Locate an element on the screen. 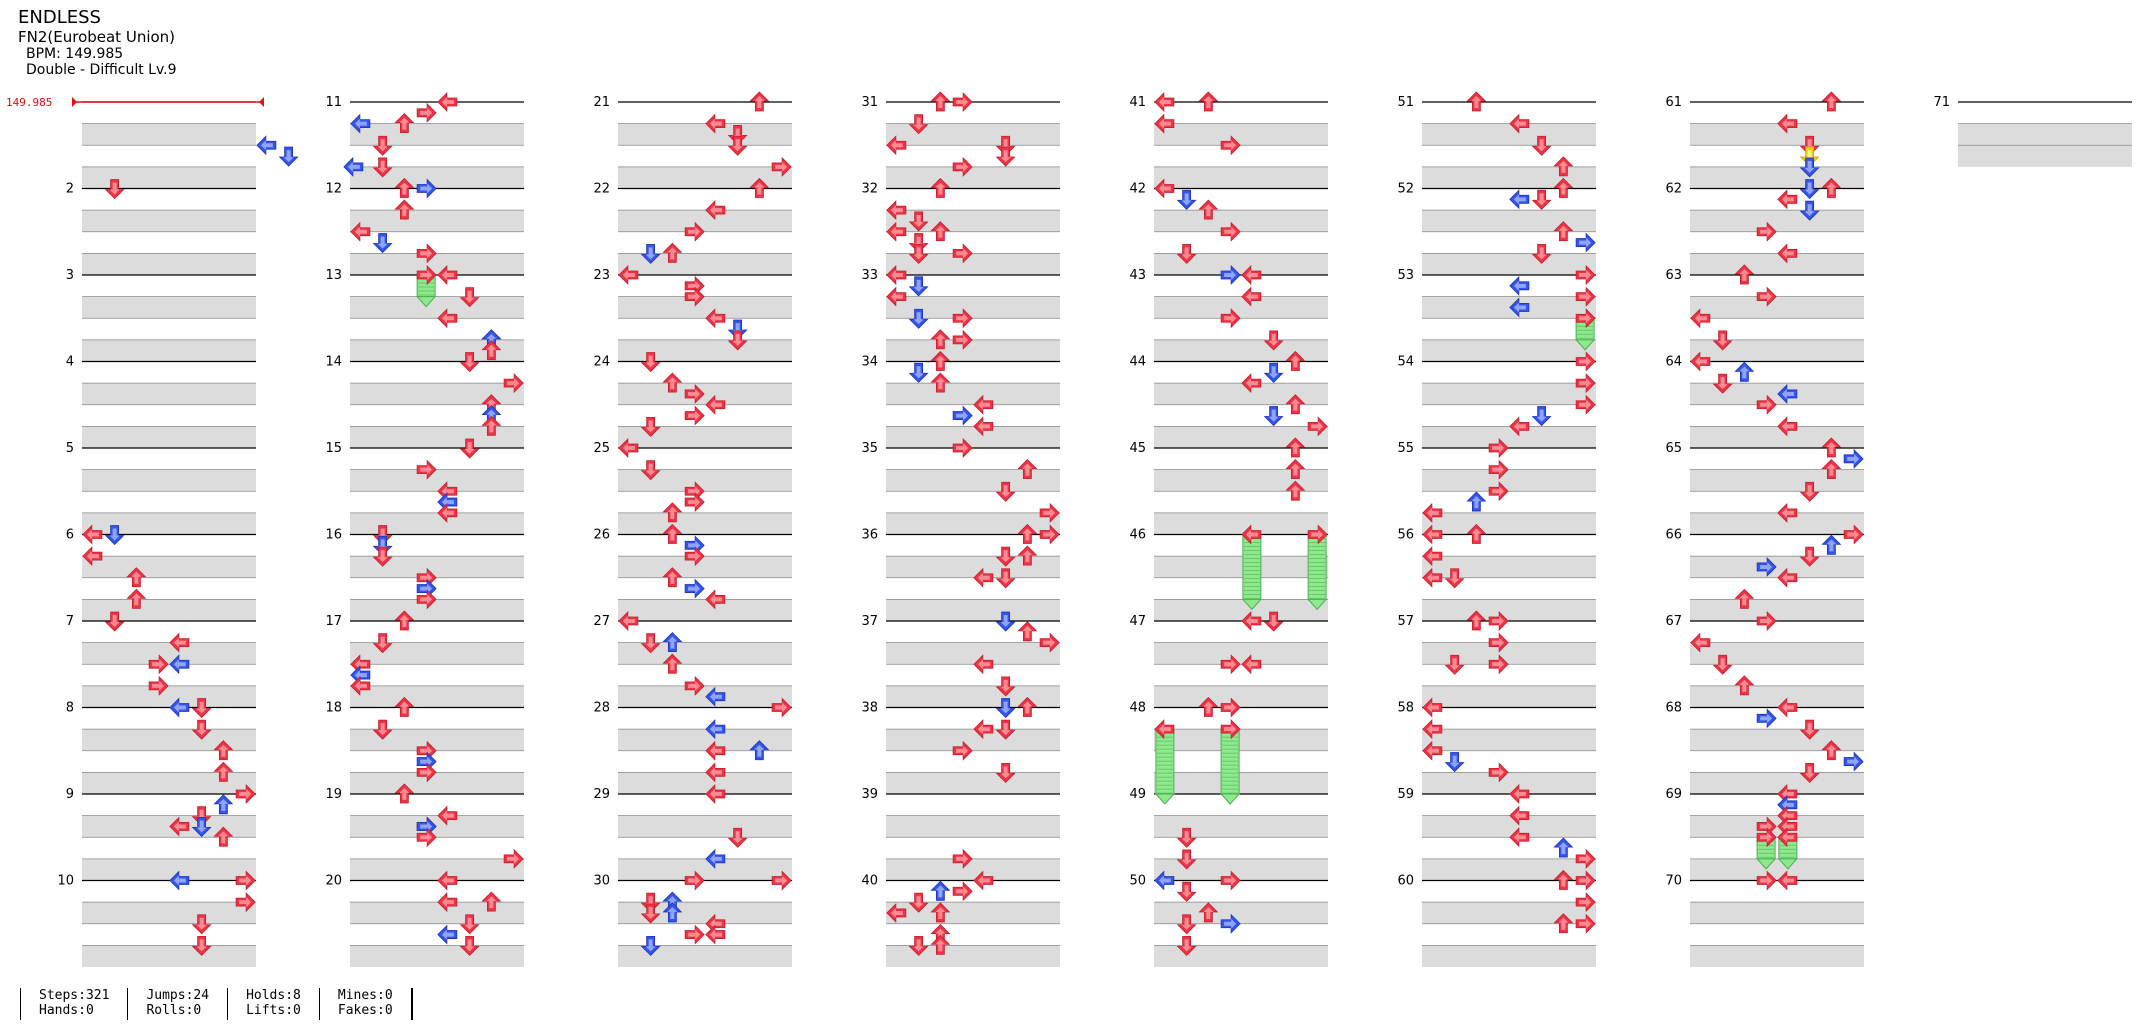 The image size is (2145, 1024). measure-number: 9 is located at coordinates (70, 794).